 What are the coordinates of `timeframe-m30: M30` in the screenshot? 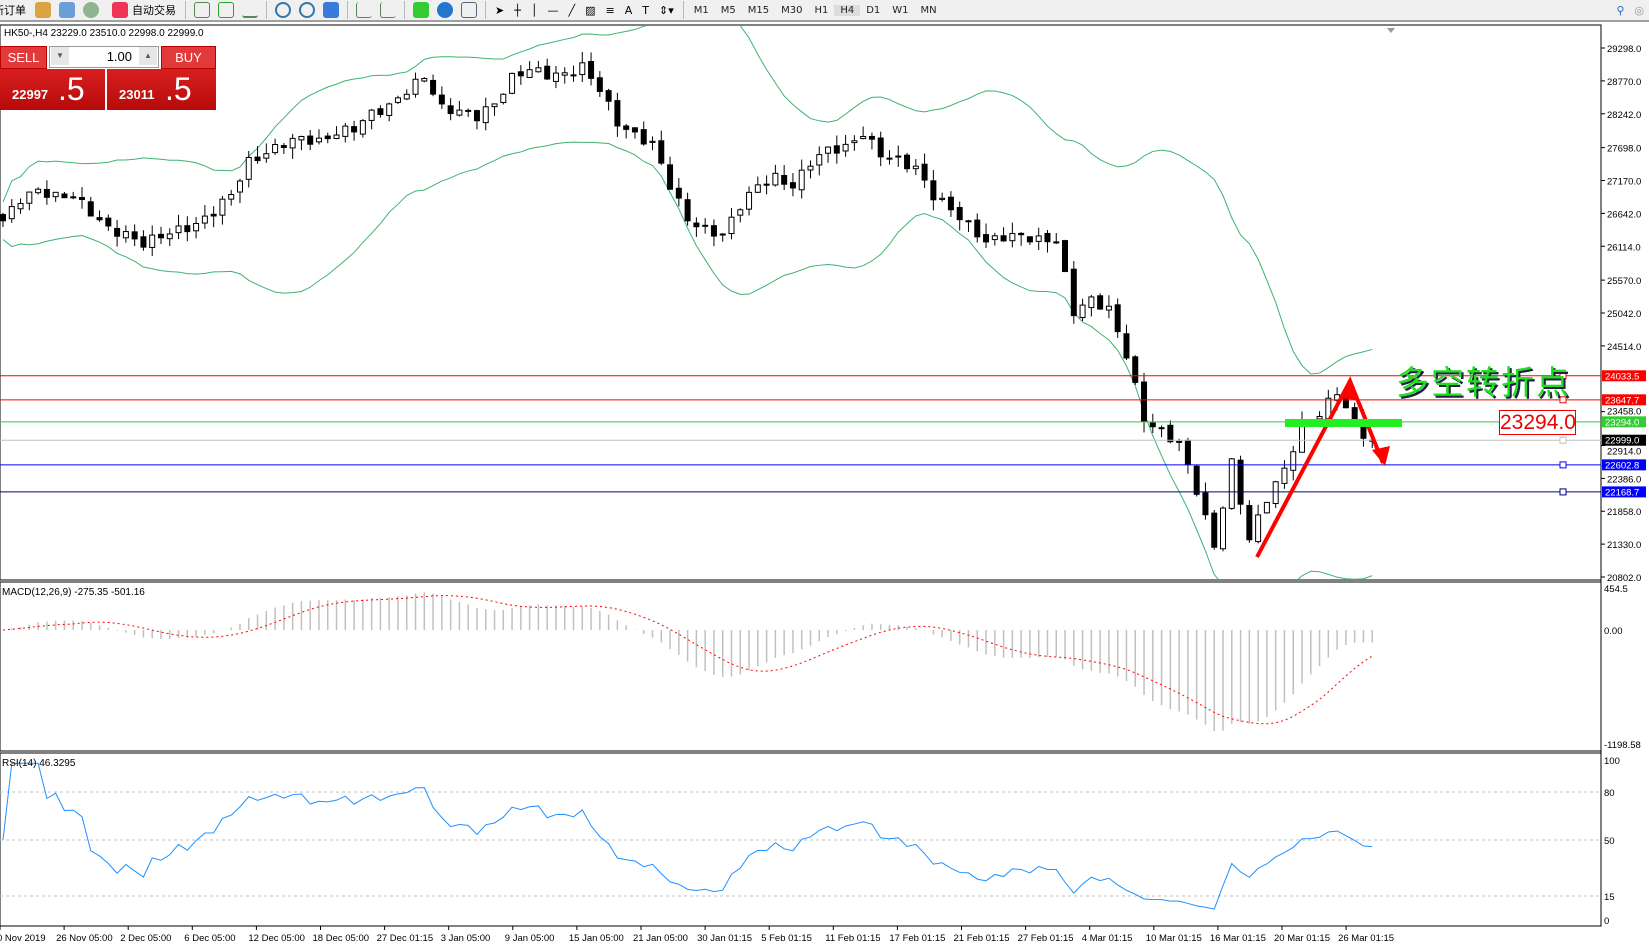 It's located at (792, 10).